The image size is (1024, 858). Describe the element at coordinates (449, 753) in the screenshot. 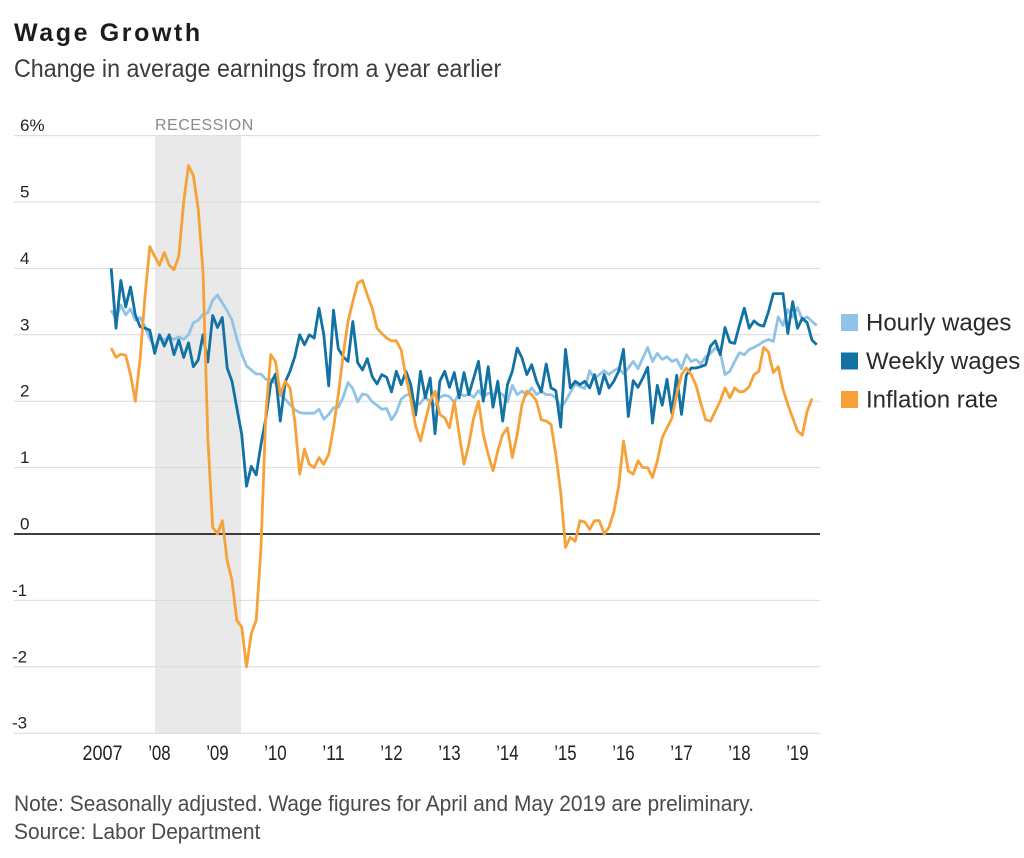

I see `svg-text: ’13` at that location.